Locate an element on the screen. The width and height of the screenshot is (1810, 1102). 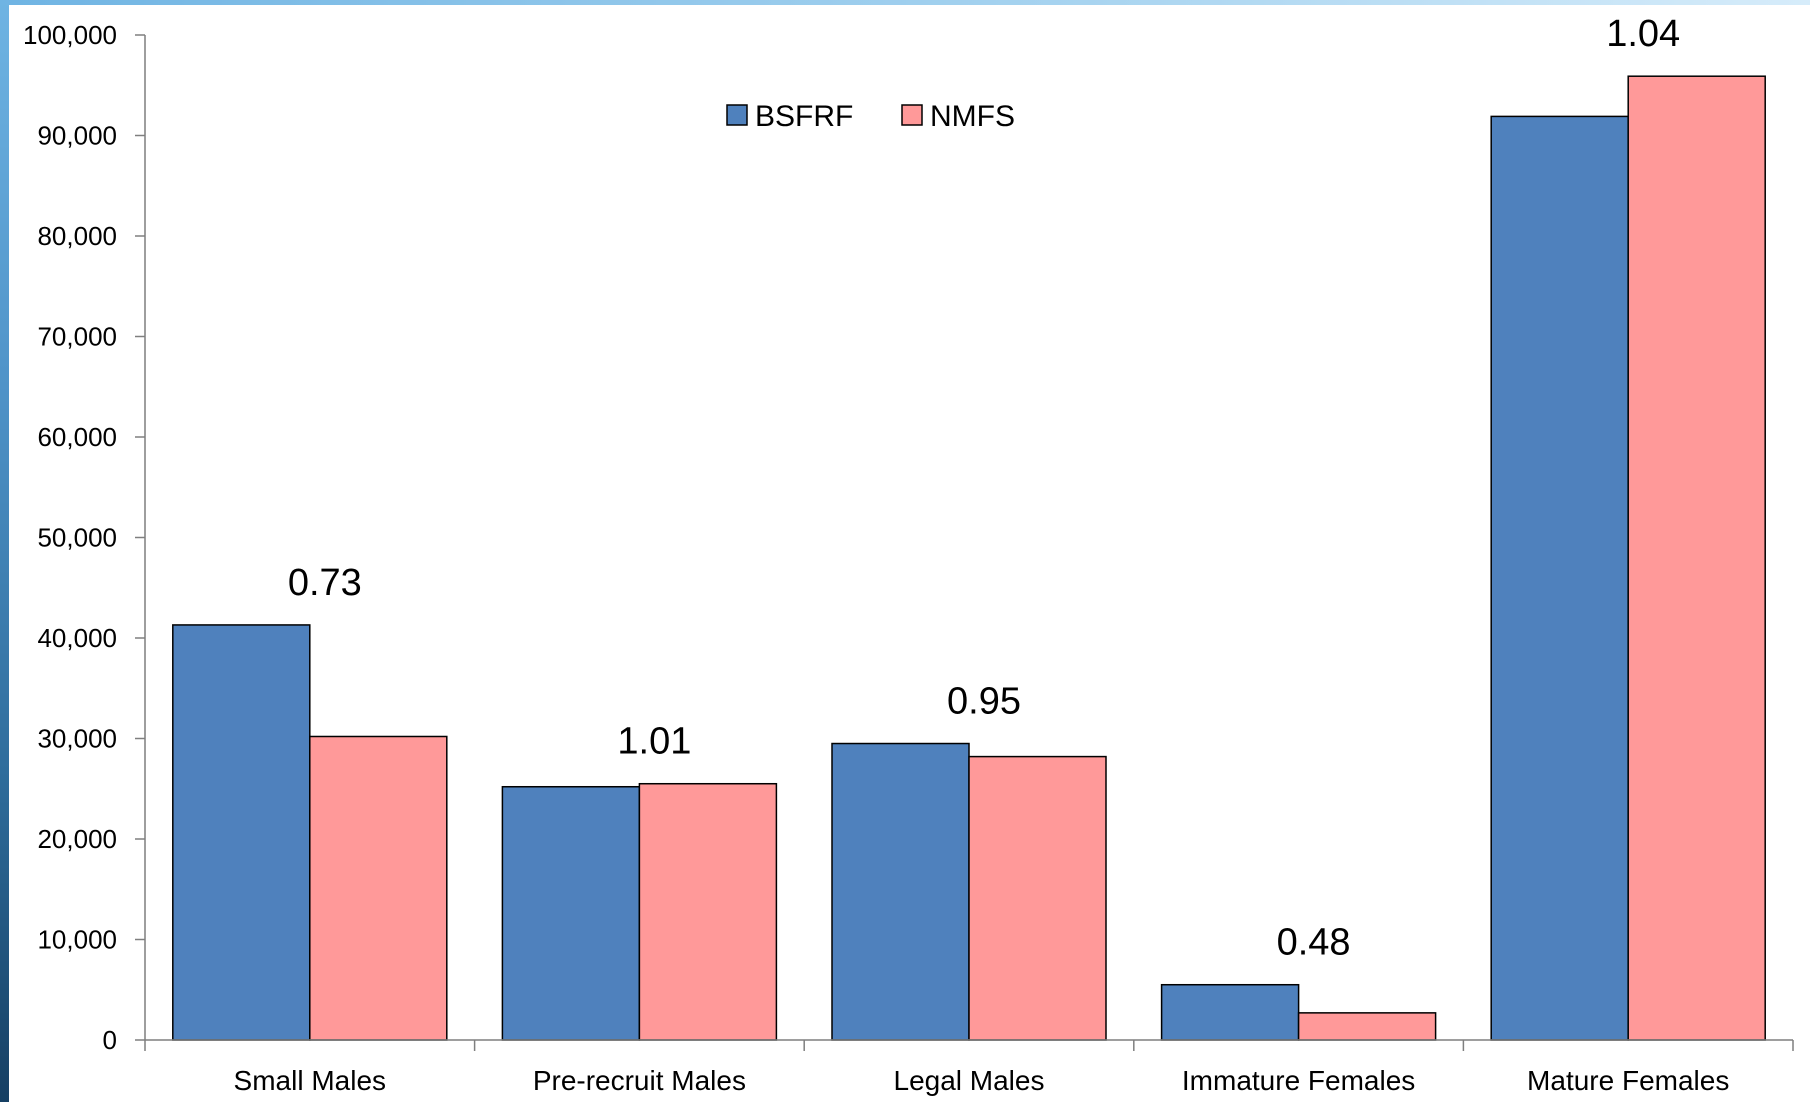
y-tick-label: 80,000 is located at coordinates (77, 236).